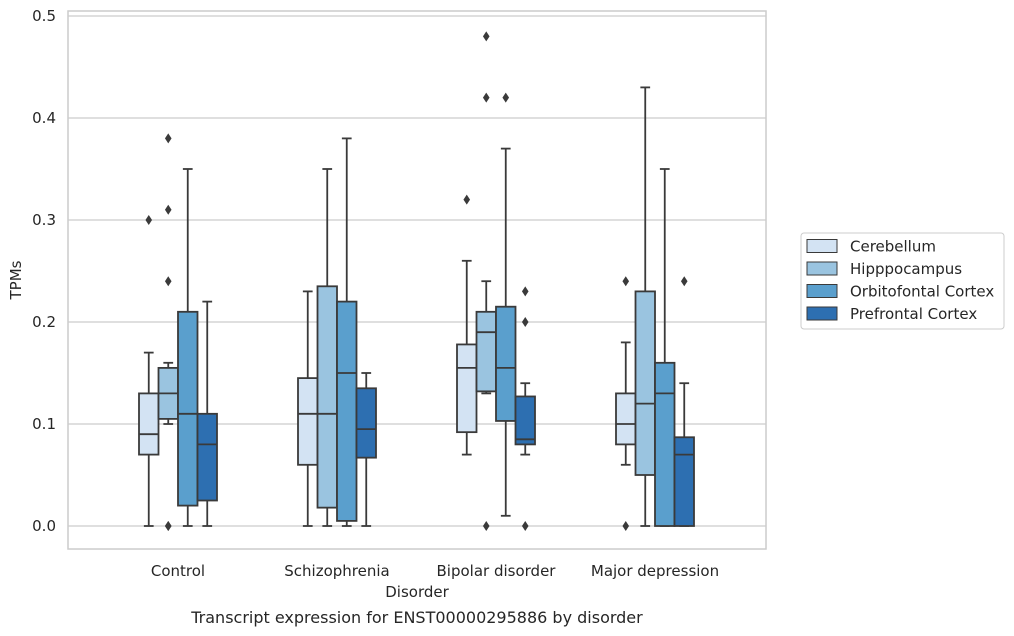 Image resolution: width=1014 pixels, height=636 pixels. What do you see at coordinates (336, 571) in the screenshot?
I see `x-tick-label: Schizophrenia` at bounding box center [336, 571].